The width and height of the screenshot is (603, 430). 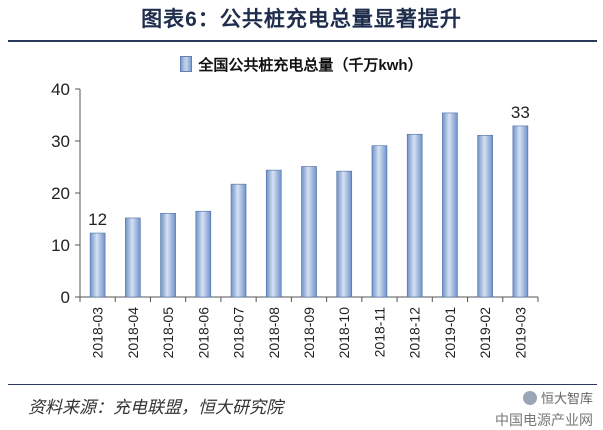 I want to click on watermark-site: 中国电源产业网, so click(x=544, y=420).